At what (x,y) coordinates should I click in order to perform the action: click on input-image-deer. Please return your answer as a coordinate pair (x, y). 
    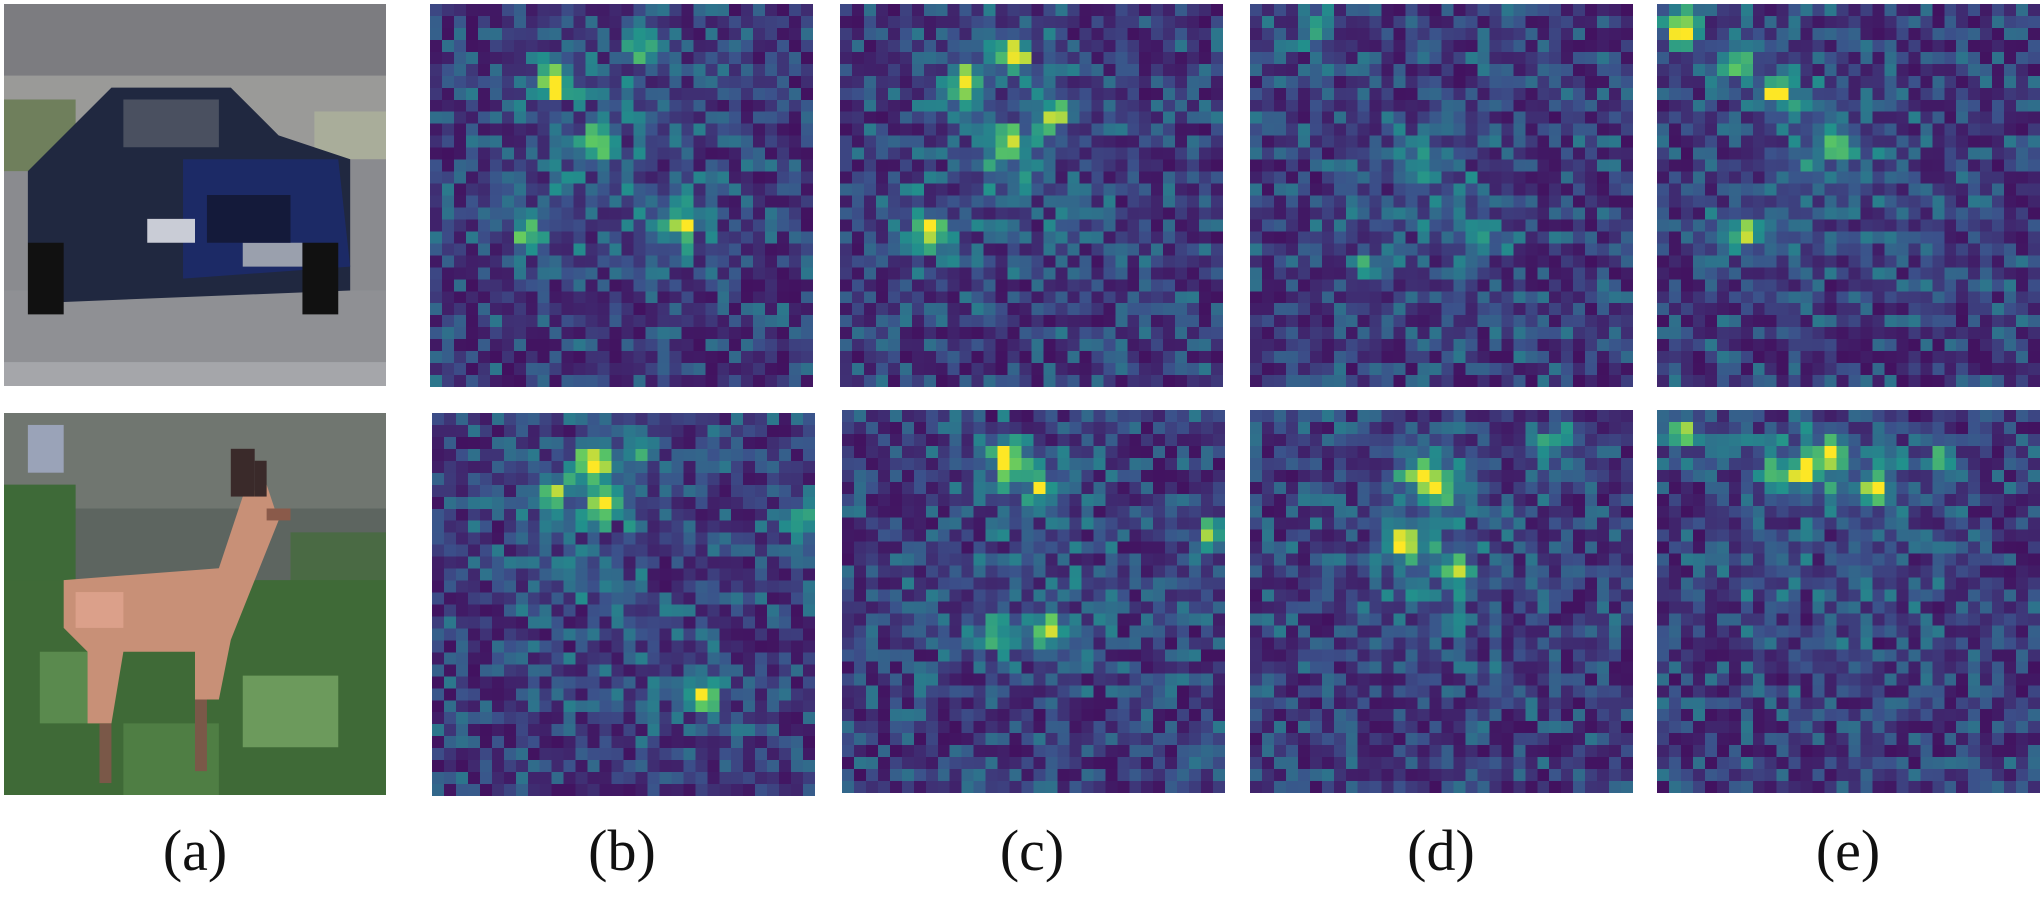
    Looking at the image, I should click on (195, 604).